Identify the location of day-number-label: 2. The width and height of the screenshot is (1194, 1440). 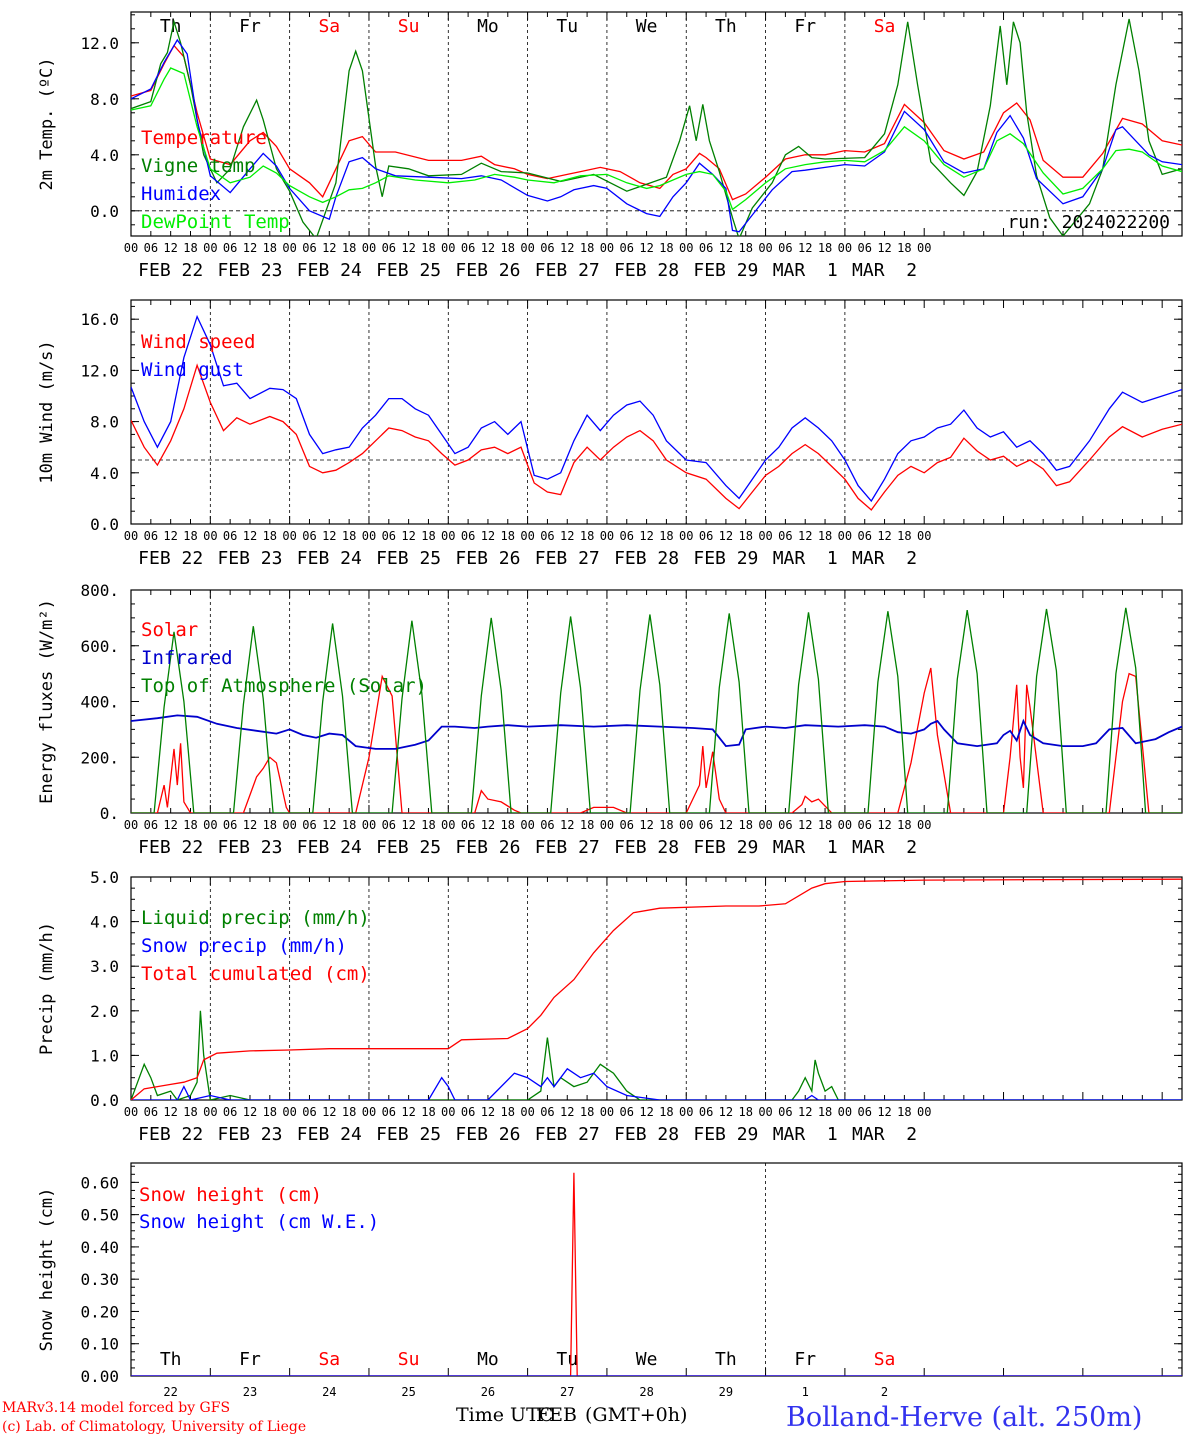
(884, 1392).